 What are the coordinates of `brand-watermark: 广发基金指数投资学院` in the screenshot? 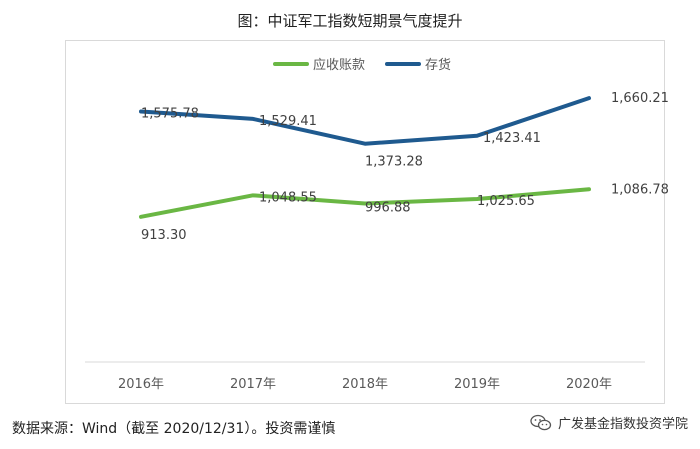 It's located at (609, 422).